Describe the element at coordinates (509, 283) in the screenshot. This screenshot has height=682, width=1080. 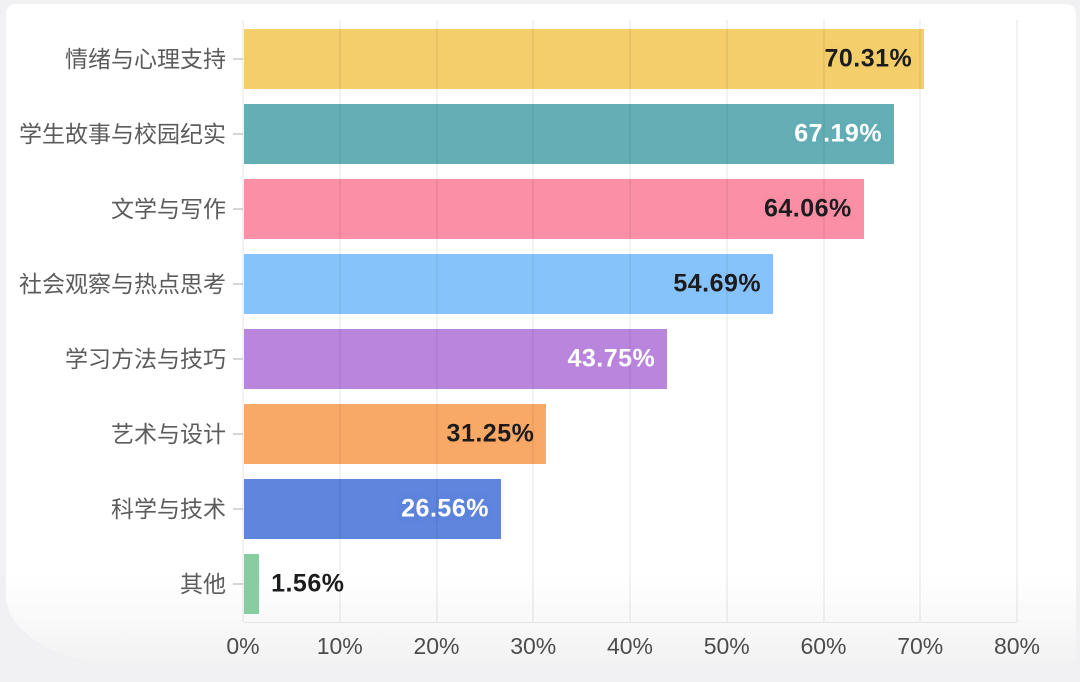
I see `bar: 54.69%` at that location.